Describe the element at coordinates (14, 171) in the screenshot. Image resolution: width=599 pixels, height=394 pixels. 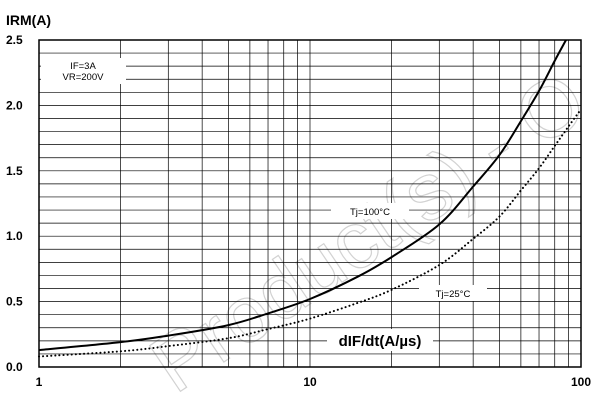
I see `y-tick-label: 1.5` at that location.